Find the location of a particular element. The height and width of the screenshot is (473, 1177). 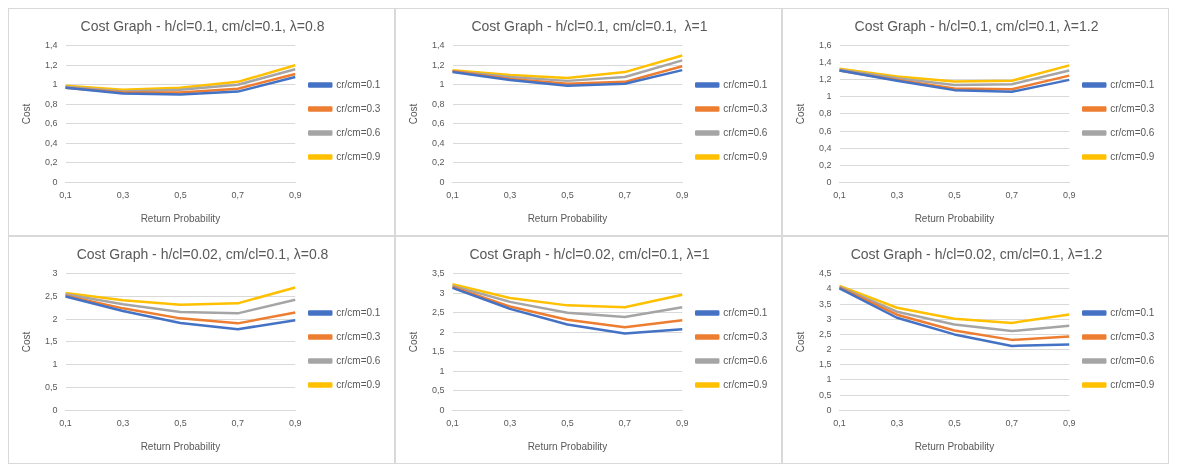

chart-title: Cost Graph - h/cl=0.02, cm/cl=0.1, λ=1.2 is located at coordinates (976, 254).